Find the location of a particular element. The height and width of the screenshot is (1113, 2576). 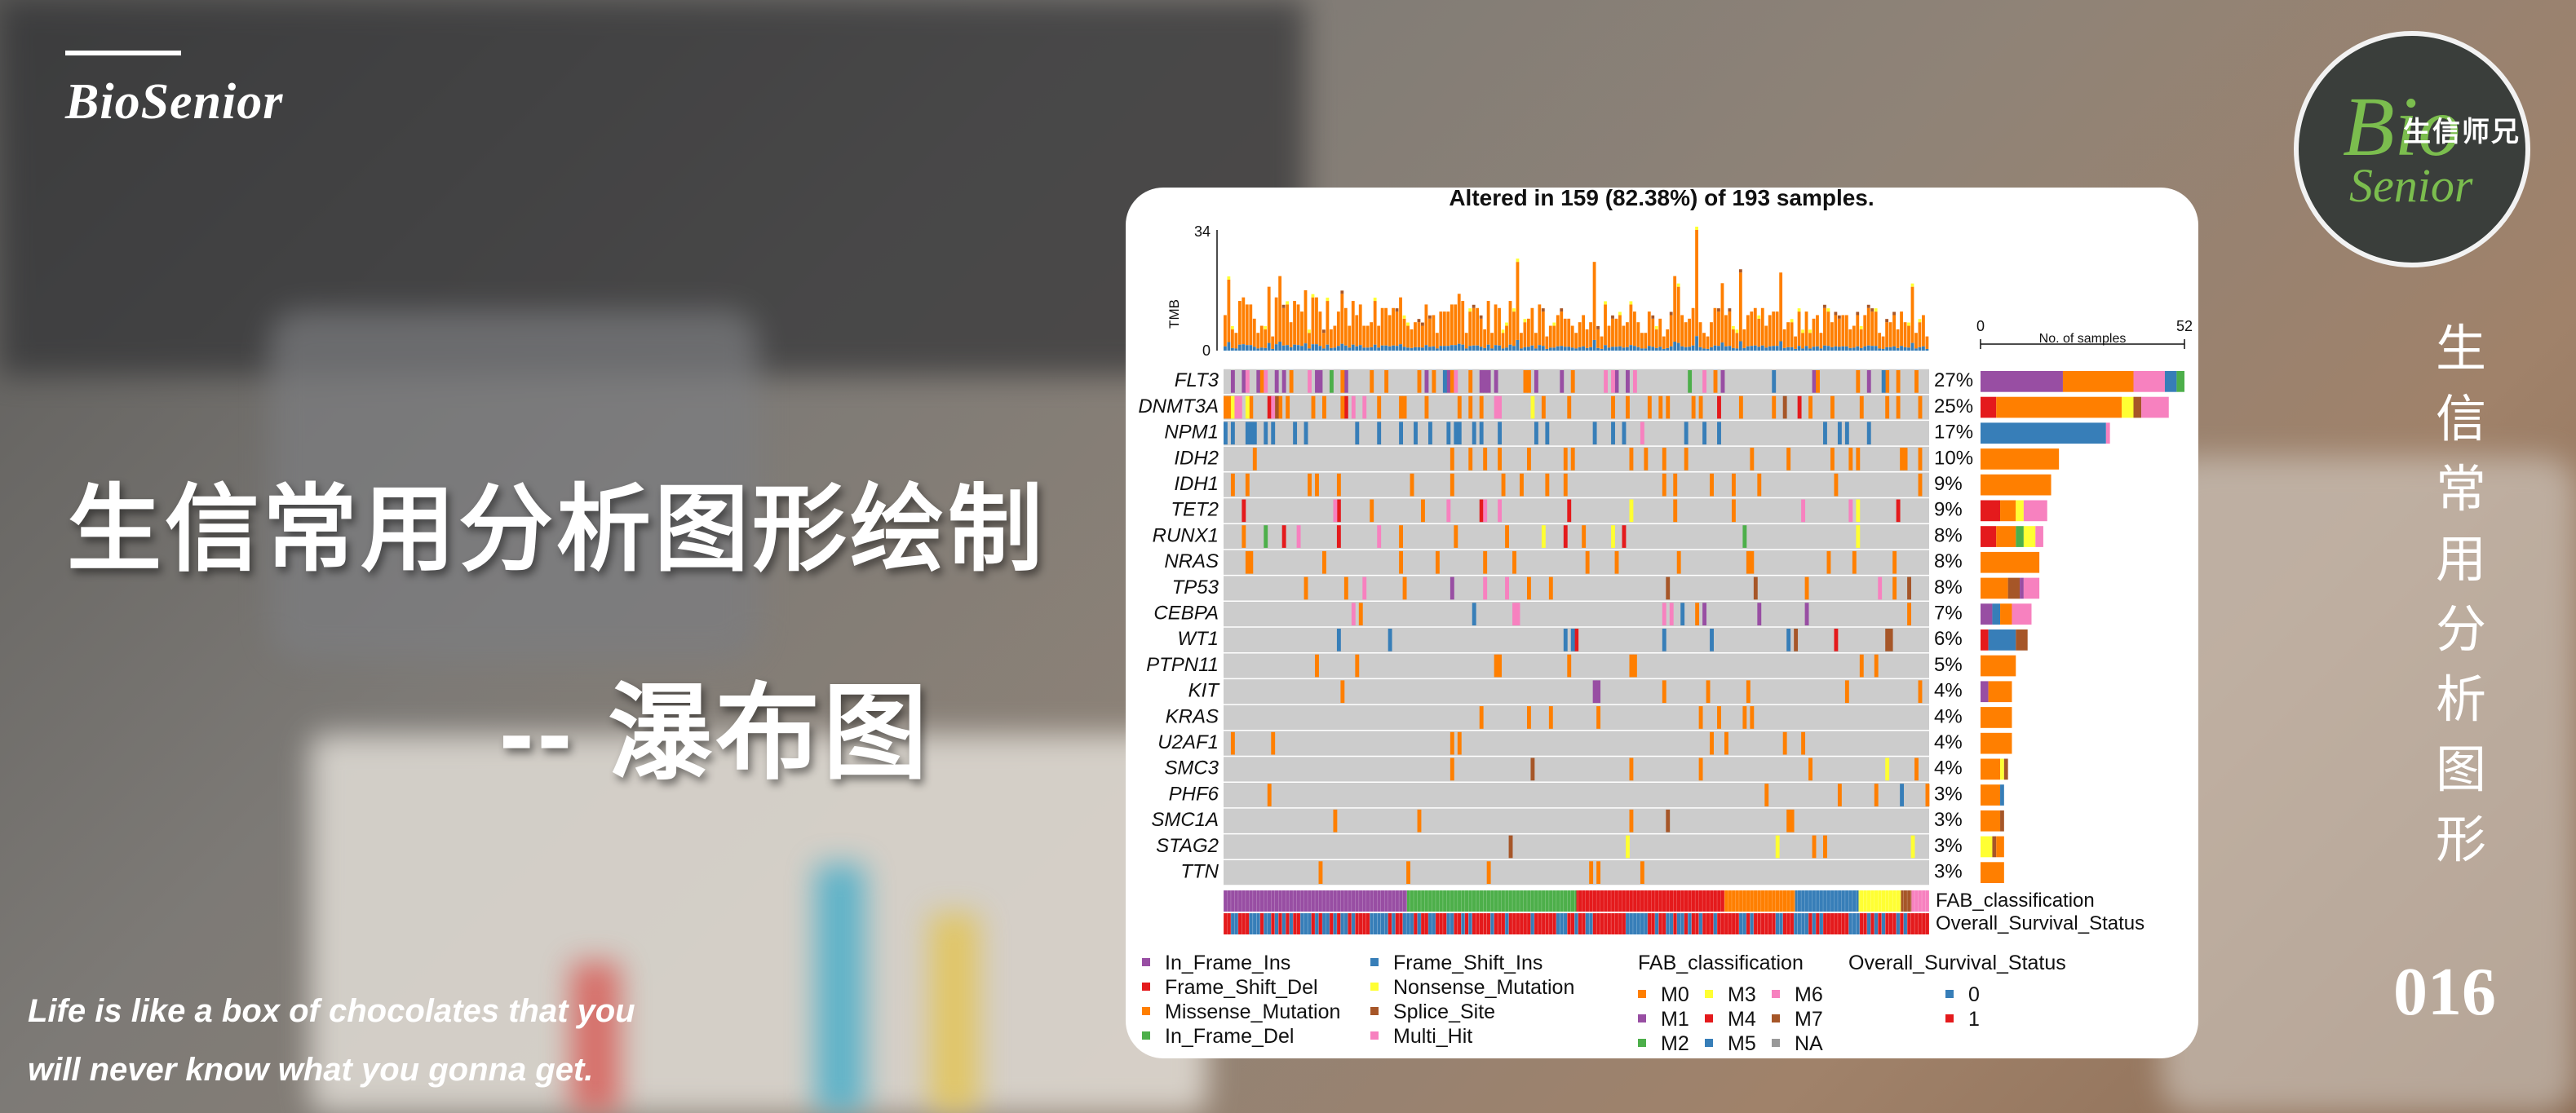

side-bar-chart: 0 52 No. of samples is located at coordinates (2084, 600).